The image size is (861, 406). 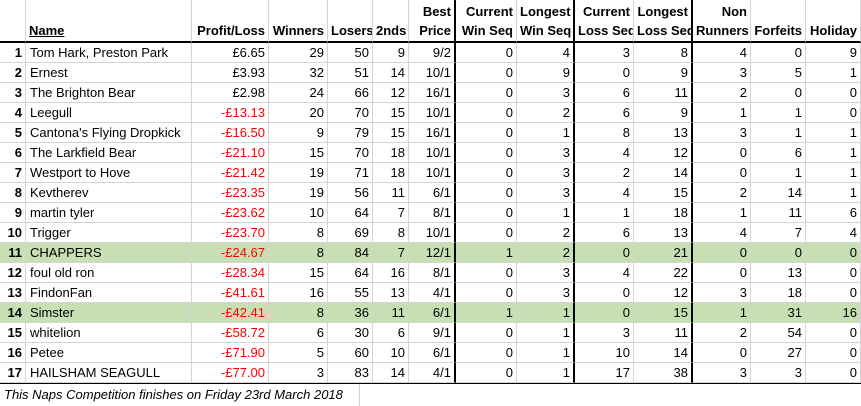 I want to click on cell-rank: 15, so click(x=13, y=333).